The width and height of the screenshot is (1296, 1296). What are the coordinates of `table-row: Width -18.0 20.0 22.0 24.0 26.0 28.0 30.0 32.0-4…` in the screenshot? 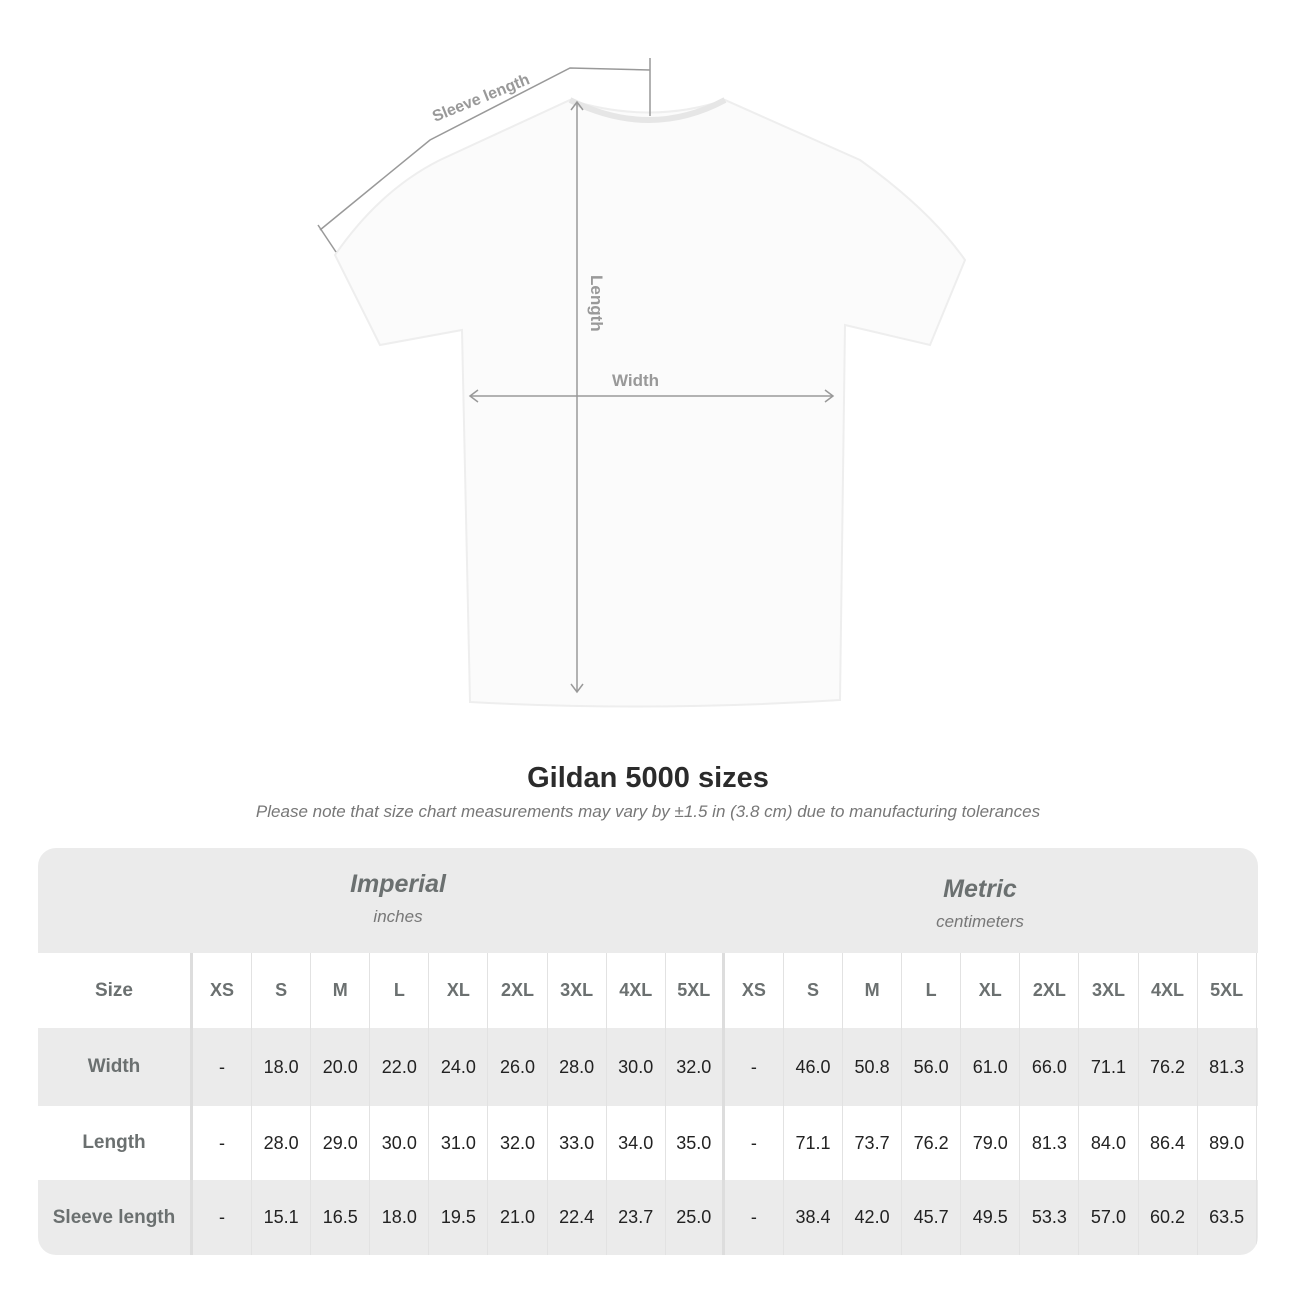 It's located at (648, 1067).